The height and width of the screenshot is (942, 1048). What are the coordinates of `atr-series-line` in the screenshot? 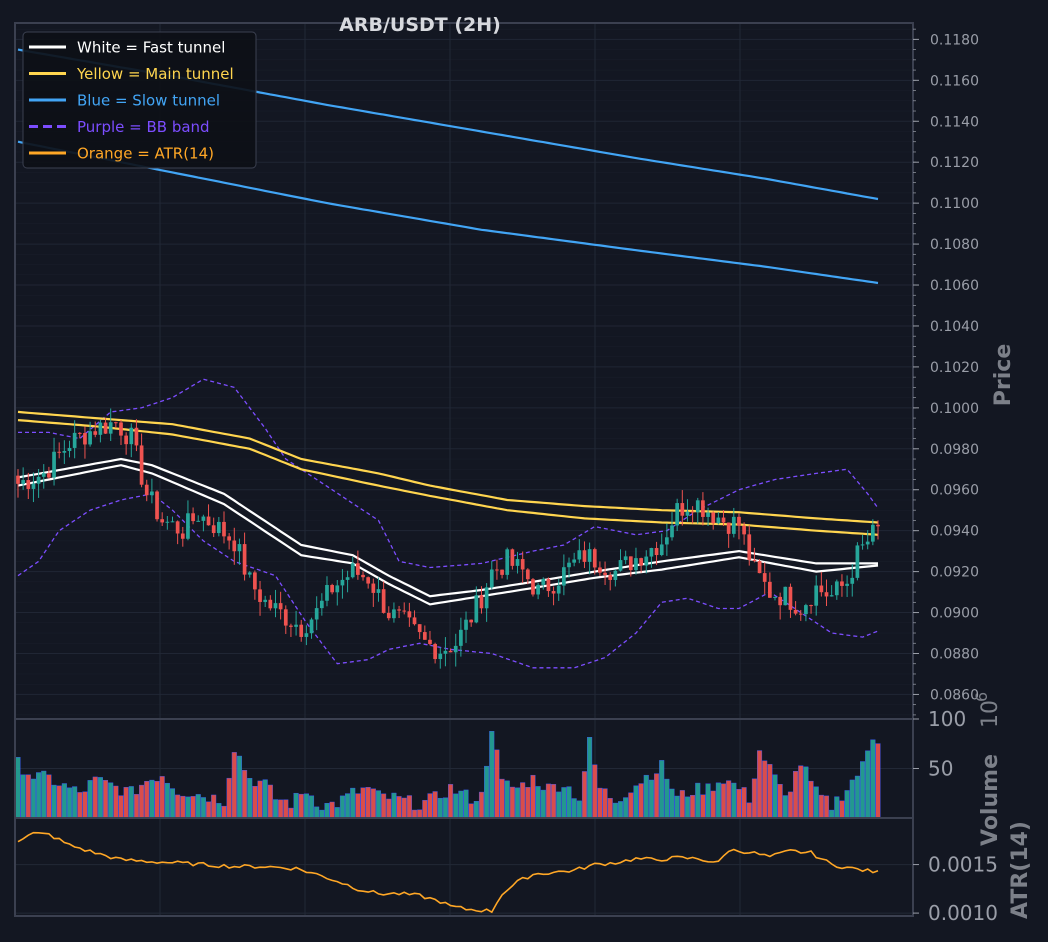 It's located at (448, 872).